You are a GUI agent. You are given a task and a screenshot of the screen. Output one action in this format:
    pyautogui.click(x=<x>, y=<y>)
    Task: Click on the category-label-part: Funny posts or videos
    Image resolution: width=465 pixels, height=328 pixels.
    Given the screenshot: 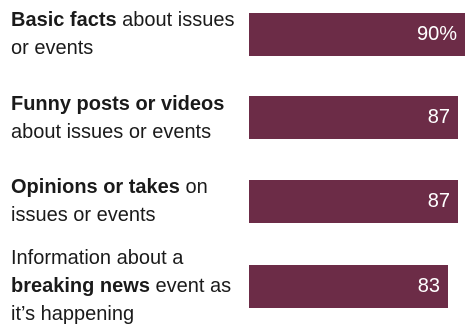 What is the action you would take?
    pyautogui.click(x=118, y=104)
    